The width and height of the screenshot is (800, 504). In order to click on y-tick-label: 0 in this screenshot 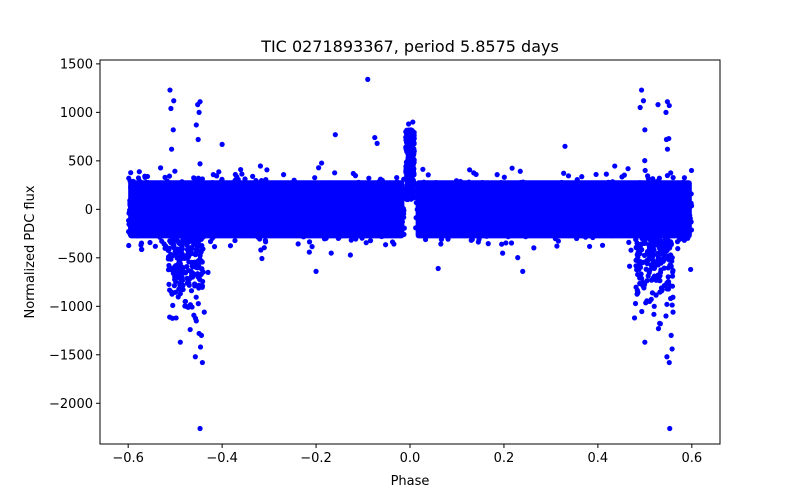, I will do `click(89, 210)`.